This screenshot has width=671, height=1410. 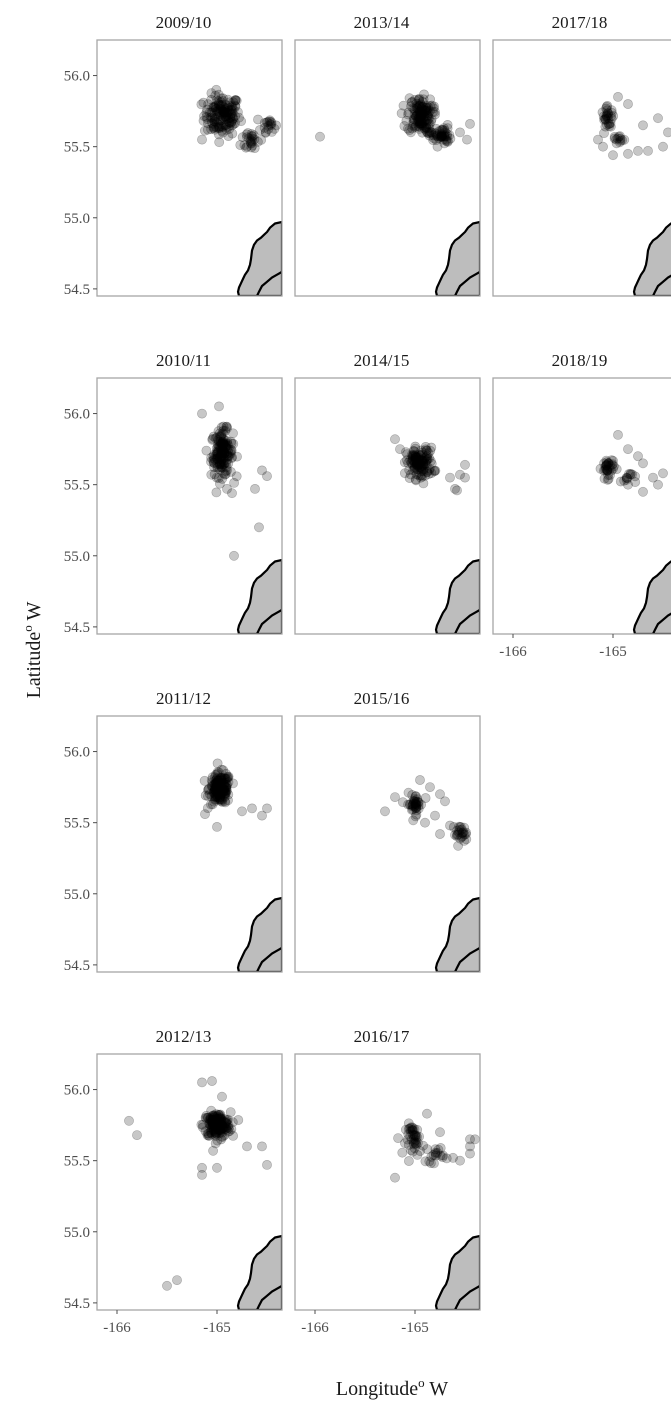 What do you see at coordinates (77, 290) in the screenshot?
I see `y-tick-label: 54.5` at bounding box center [77, 290].